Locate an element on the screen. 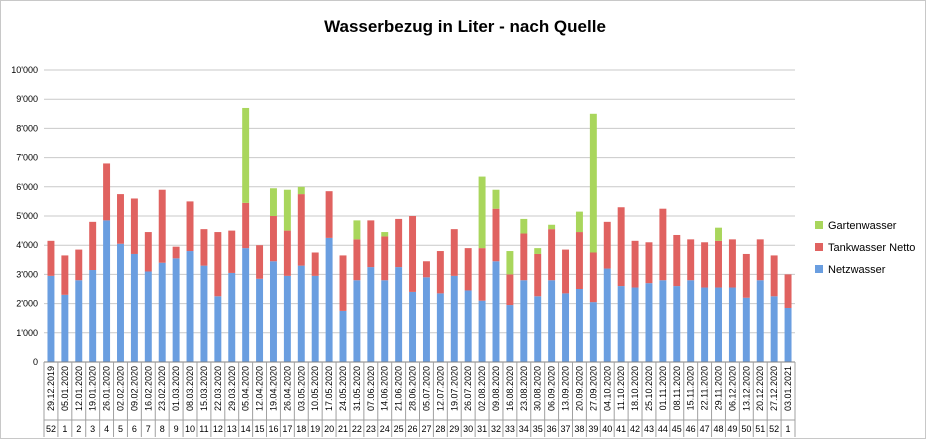  week-number-label: 50 is located at coordinates (746, 429).